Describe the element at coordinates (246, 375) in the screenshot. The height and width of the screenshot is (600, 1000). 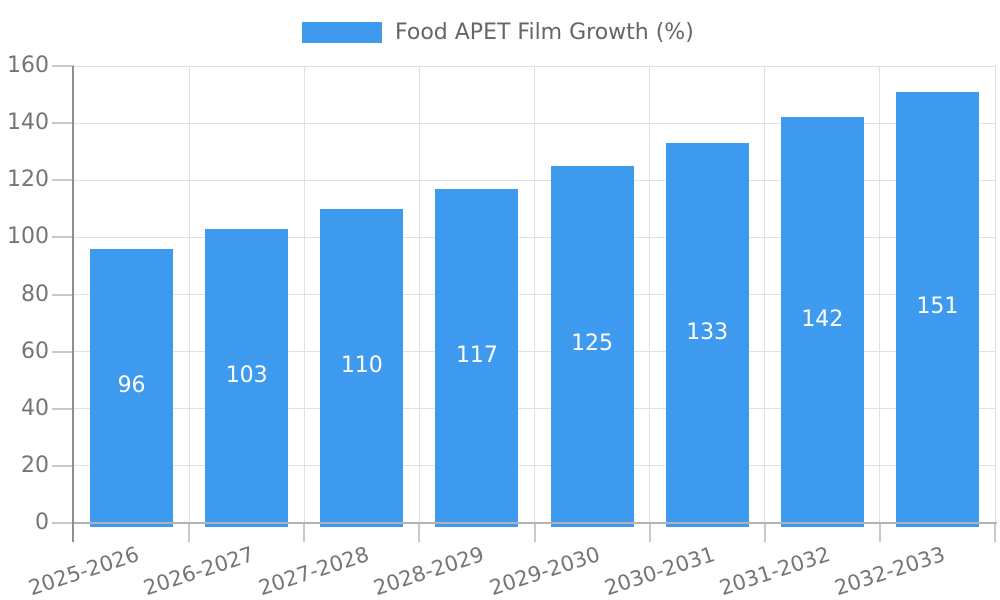
I see `bar-value-label: 103` at that location.